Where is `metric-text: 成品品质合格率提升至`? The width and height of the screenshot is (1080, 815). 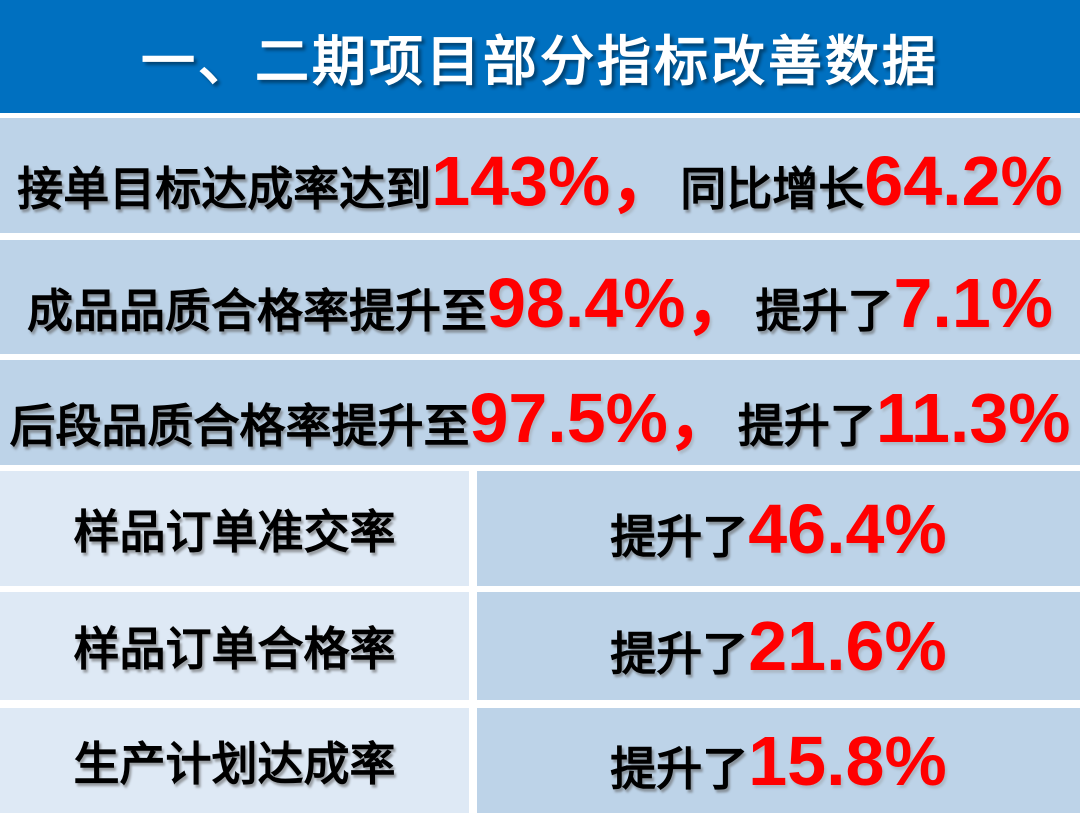
metric-text: 成品品质合格率提升至 is located at coordinates (256, 310).